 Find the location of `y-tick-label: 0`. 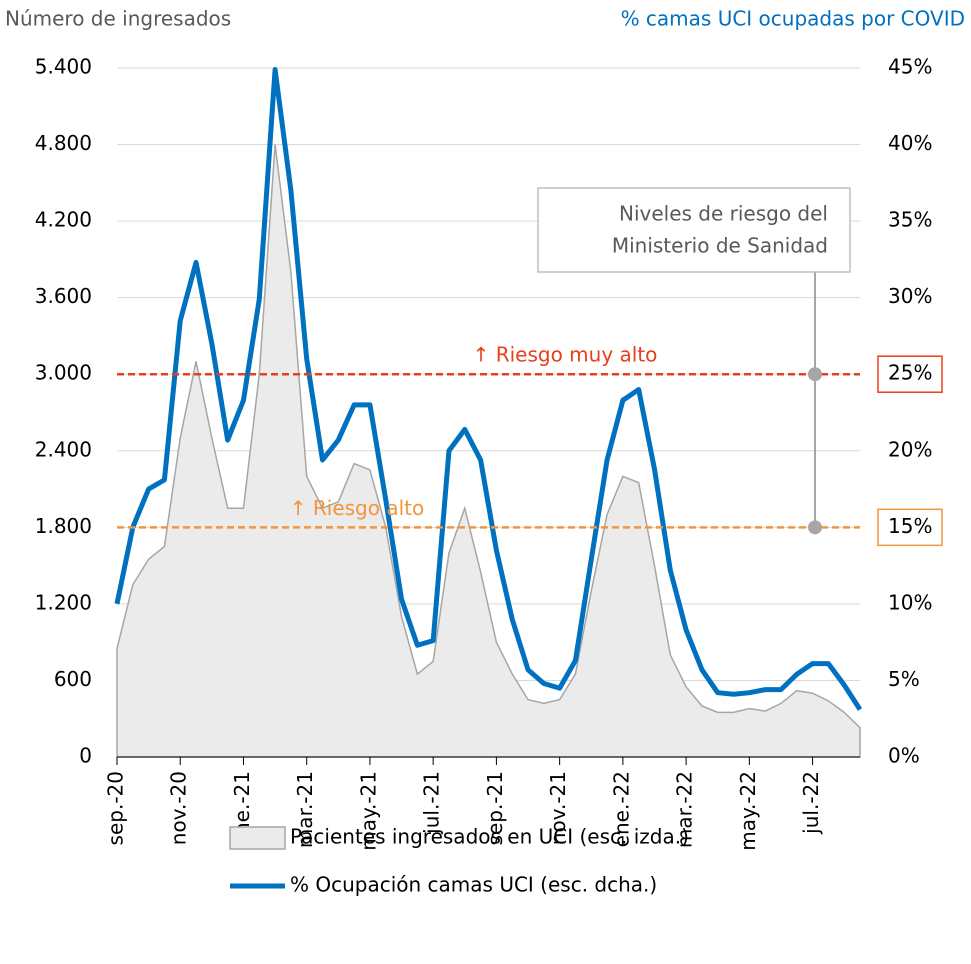

y-tick-label: 0 is located at coordinates (85, 756).